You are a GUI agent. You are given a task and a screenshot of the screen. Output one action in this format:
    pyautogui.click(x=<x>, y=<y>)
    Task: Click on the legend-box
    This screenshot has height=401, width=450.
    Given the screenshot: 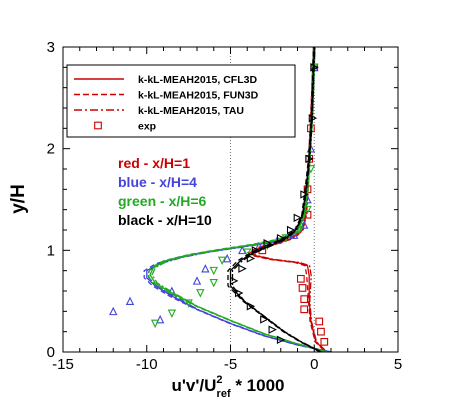 What is the action you would take?
    pyautogui.click(x=181, y=101)
    